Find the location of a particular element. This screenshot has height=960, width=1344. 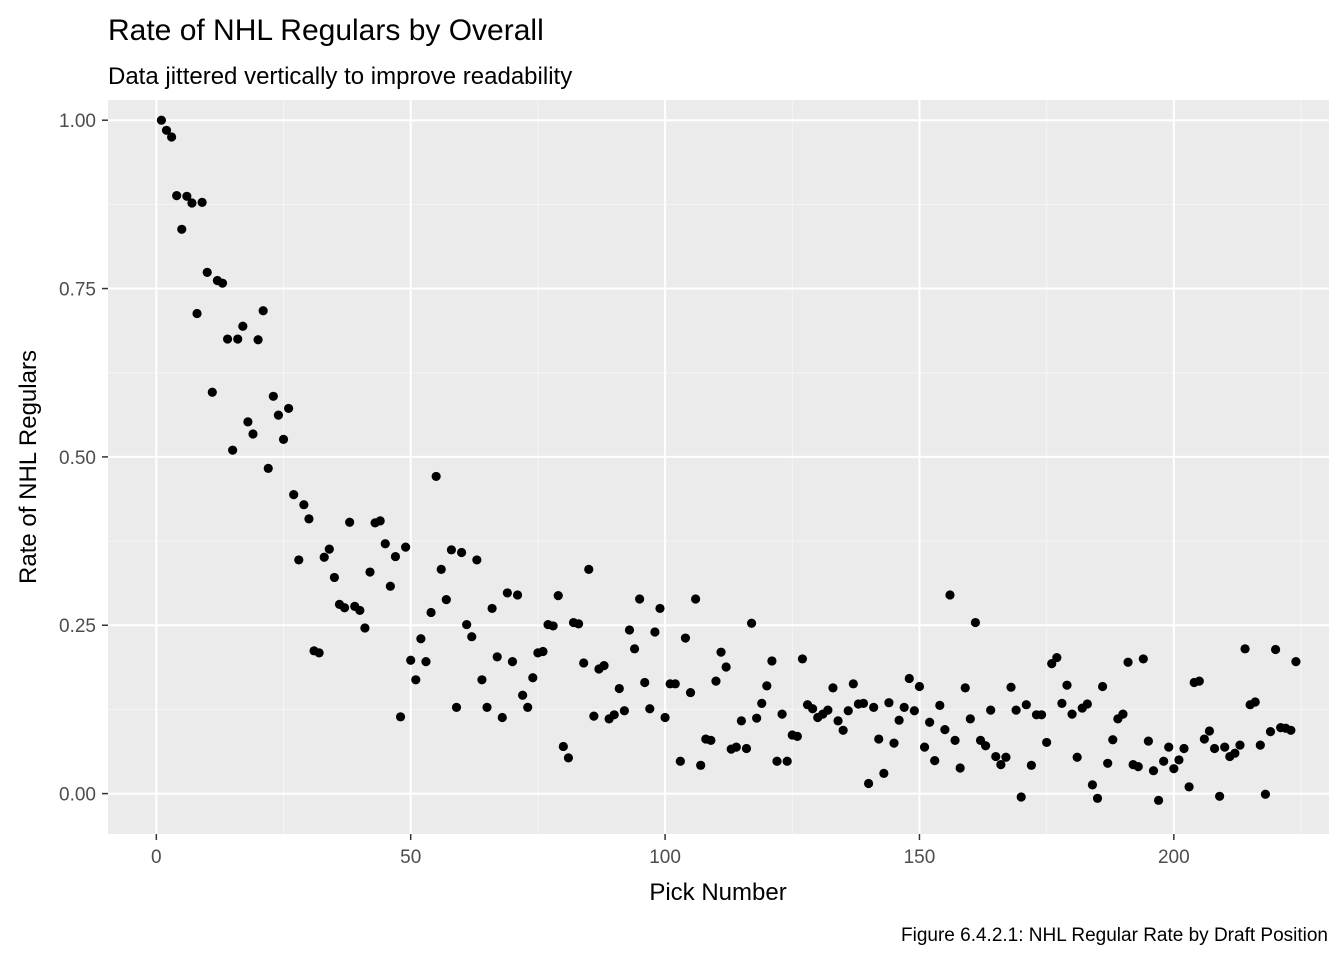

y-tick-label: 0.25 is located at coordinates (77, 626).